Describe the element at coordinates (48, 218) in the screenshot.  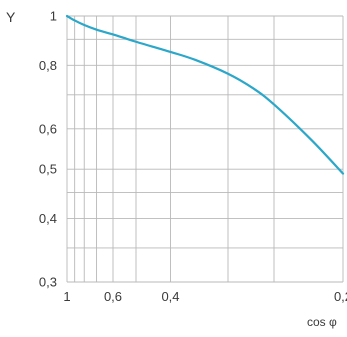
I see `y-tick-label: 0,4` at that location.